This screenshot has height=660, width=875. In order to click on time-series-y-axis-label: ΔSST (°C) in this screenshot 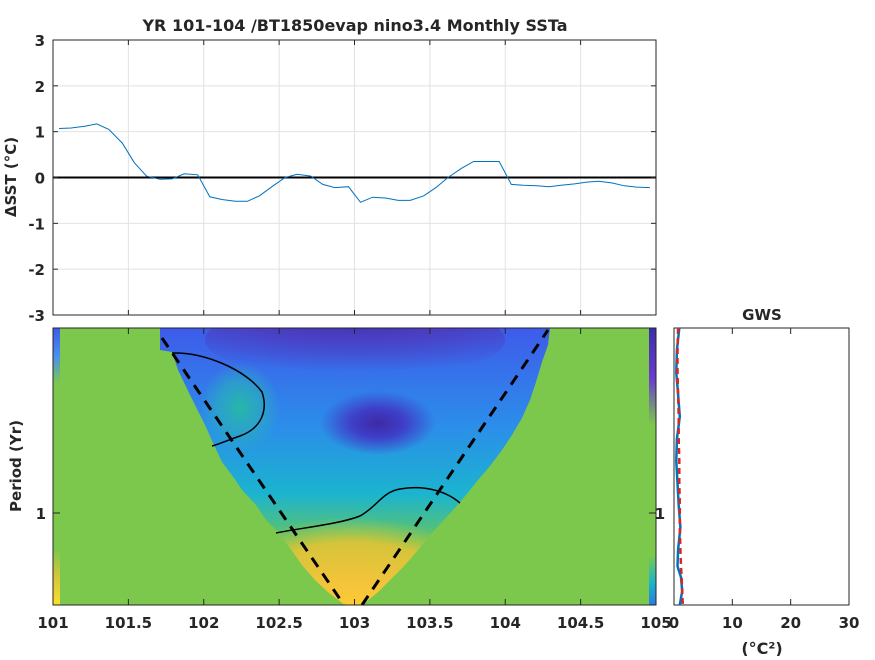, I will do `click(11, 177)`.